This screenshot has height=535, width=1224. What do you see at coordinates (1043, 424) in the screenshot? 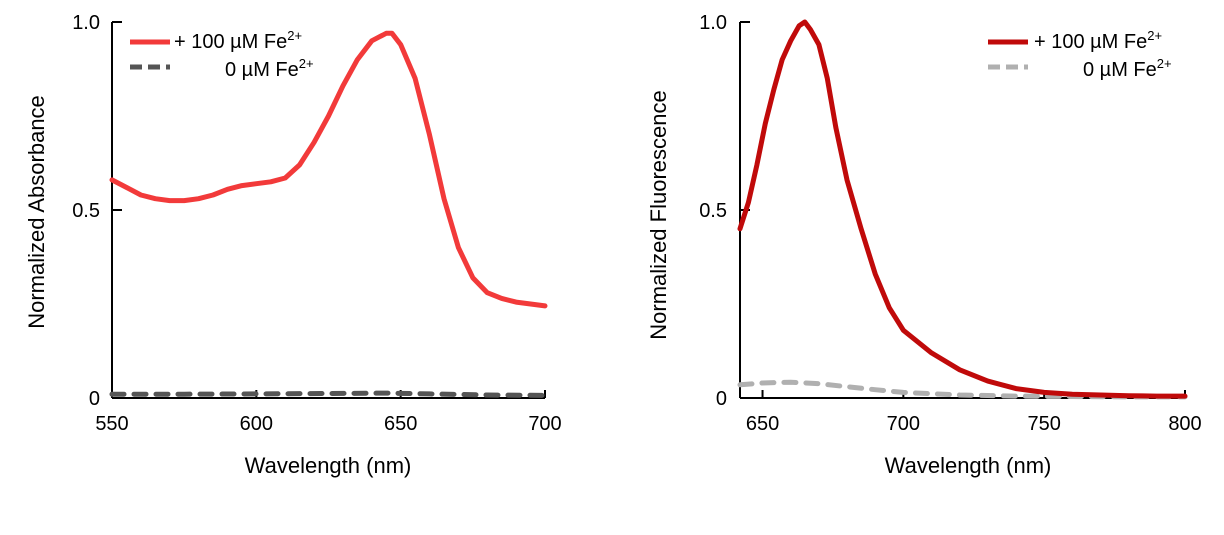
I see `x-tick-label: 750` at bounding box center [1043, 424].